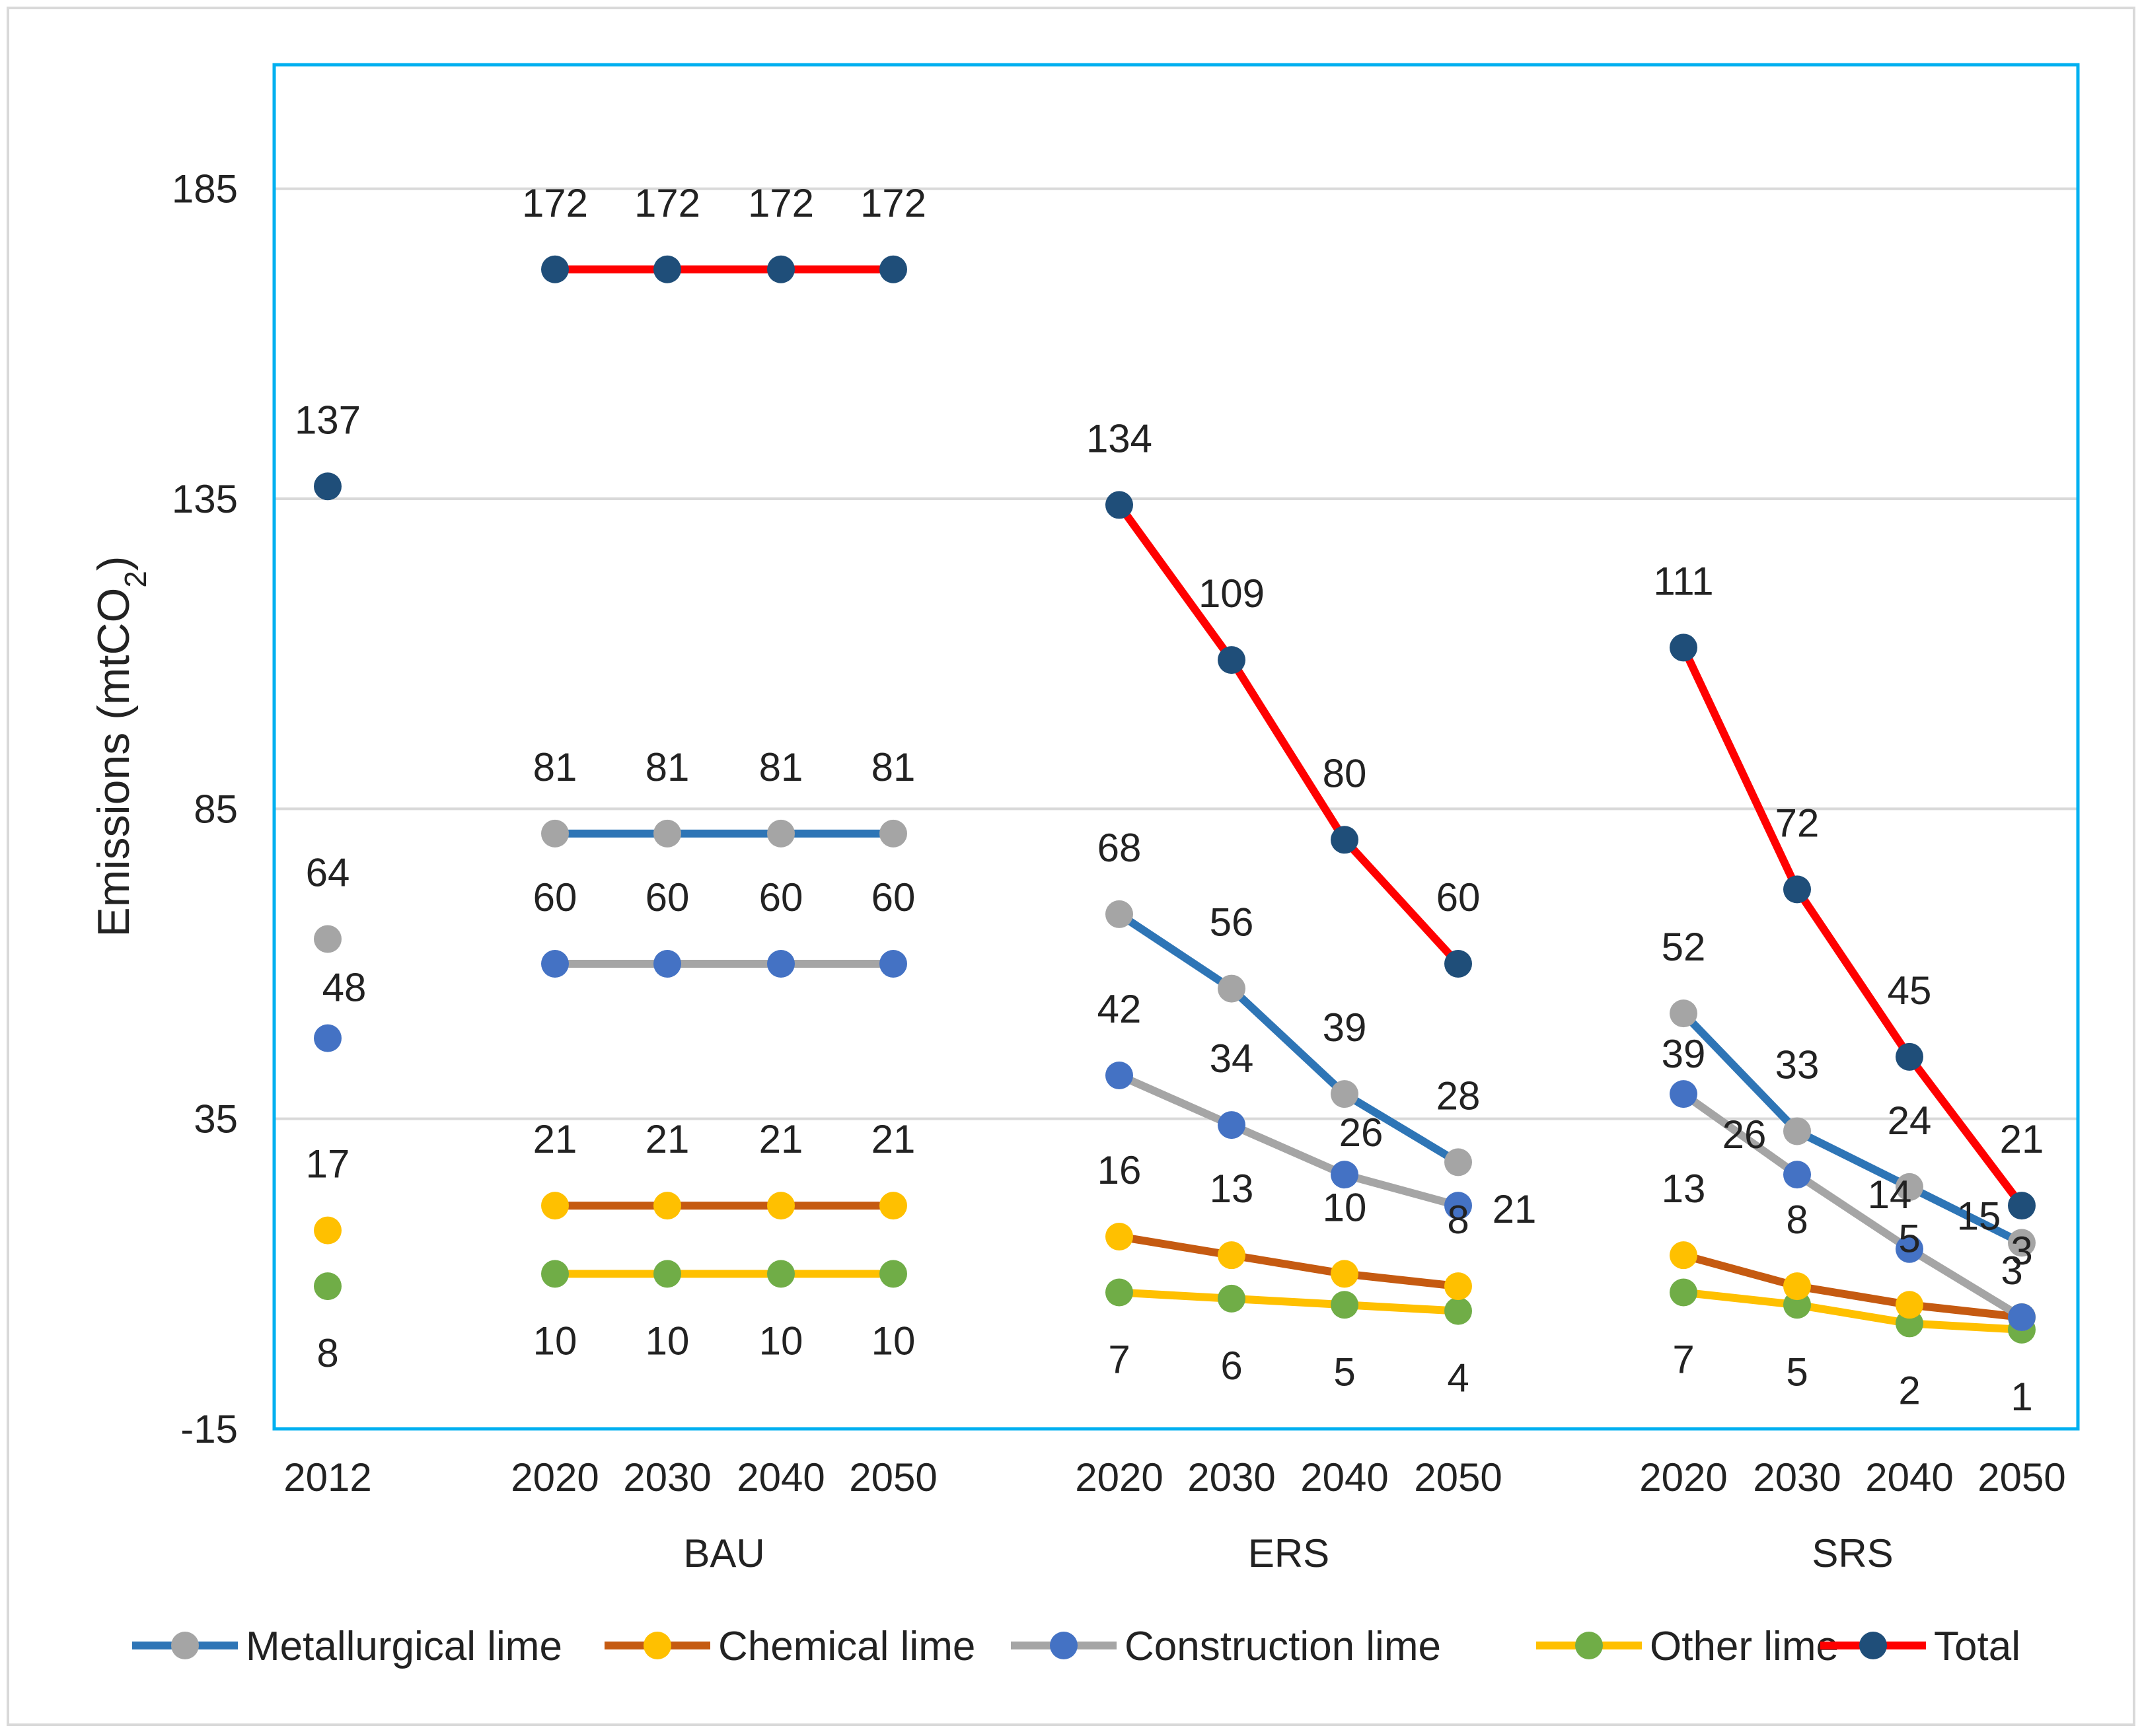 The image size is (2142, 1736). Describe the element at coordinates (344, 988) in the screenshot. I see `data-label: 48` at that location.